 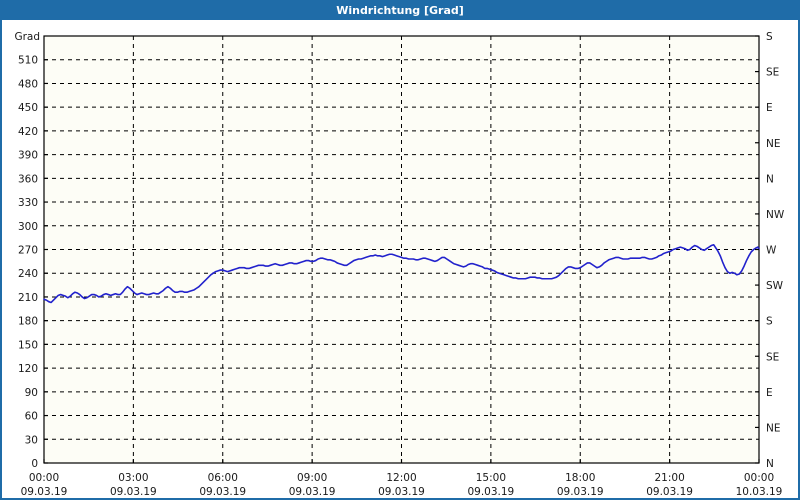 I want to click on right-axis-tick-labels: N NE E SE S SW W NW N NE E SE S, so click(x=775, y=250).